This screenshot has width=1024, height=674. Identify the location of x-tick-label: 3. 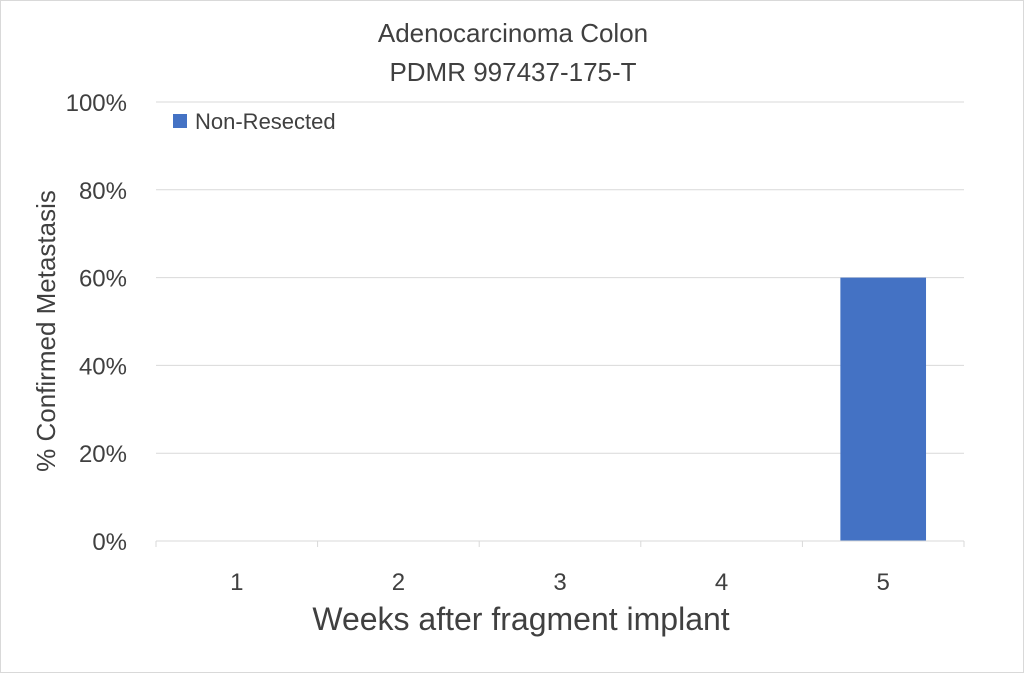
(559, 582).